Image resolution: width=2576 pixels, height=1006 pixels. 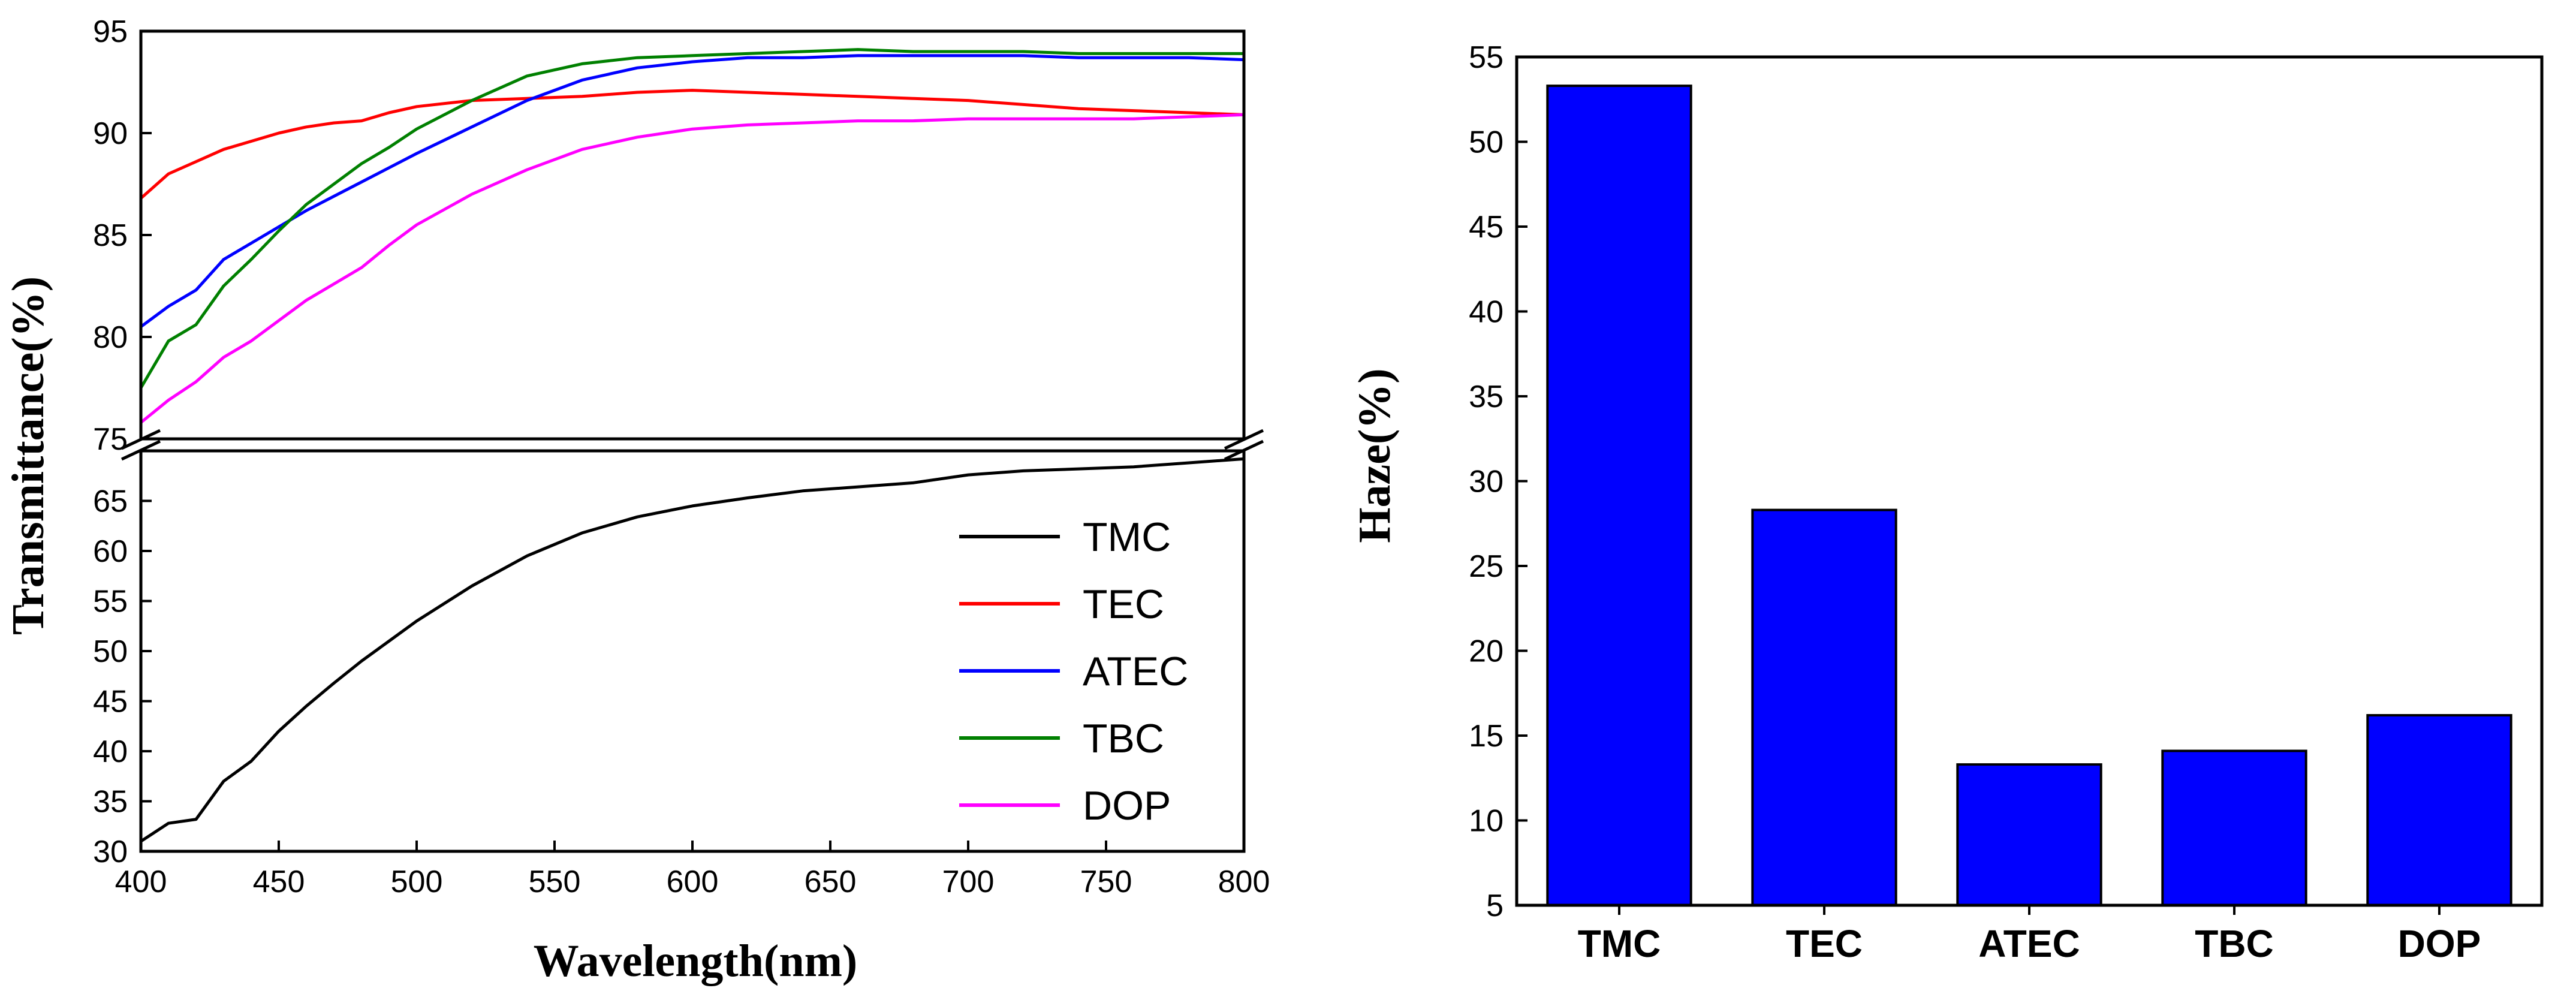 I want to click on series-line-atec, so click(x=692, y=191).